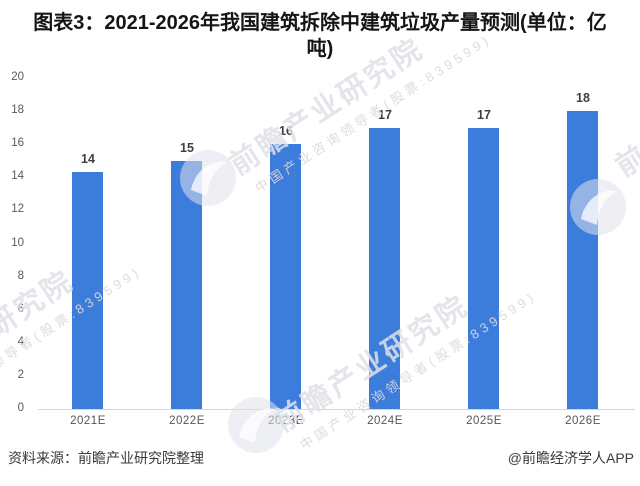  What do you see at coordinates (484, 421) in the screenshot?
I see `x-axis-category-label: 2025E` at bounding box center [484, 421].